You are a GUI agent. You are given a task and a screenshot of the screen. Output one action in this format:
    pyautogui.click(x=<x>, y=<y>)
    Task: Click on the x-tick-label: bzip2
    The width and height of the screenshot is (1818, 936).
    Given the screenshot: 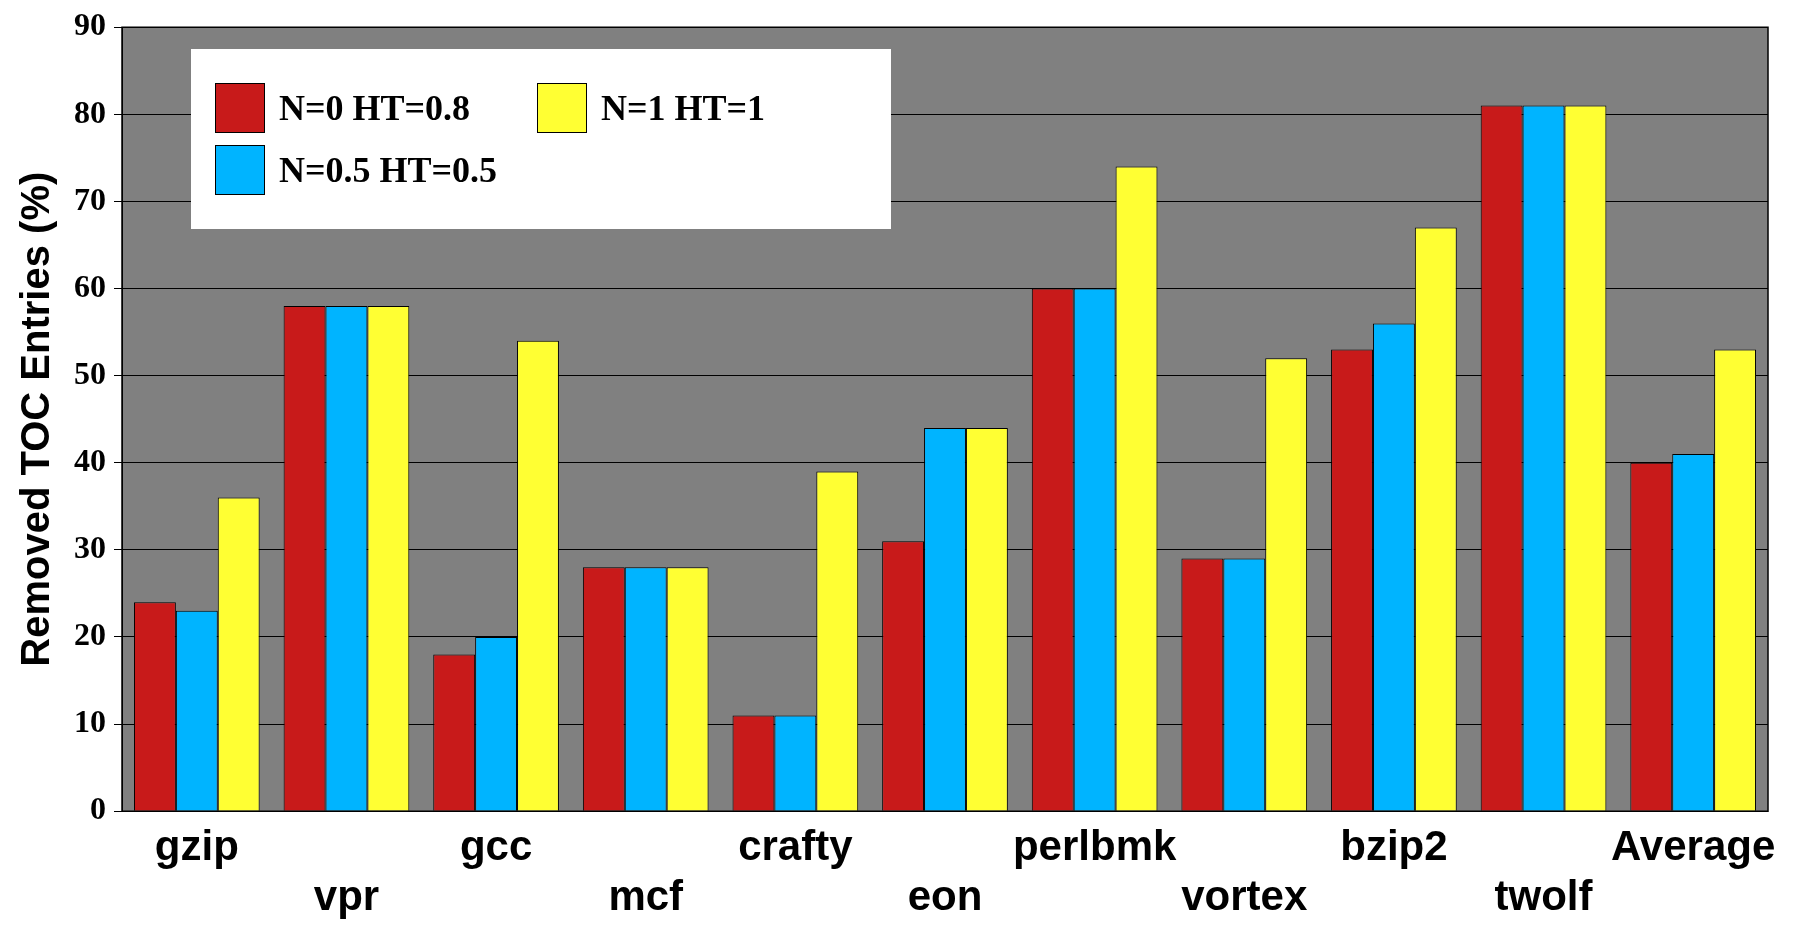 What is the action you would take?
    pyautogui.click(x=1394, y=845)
    